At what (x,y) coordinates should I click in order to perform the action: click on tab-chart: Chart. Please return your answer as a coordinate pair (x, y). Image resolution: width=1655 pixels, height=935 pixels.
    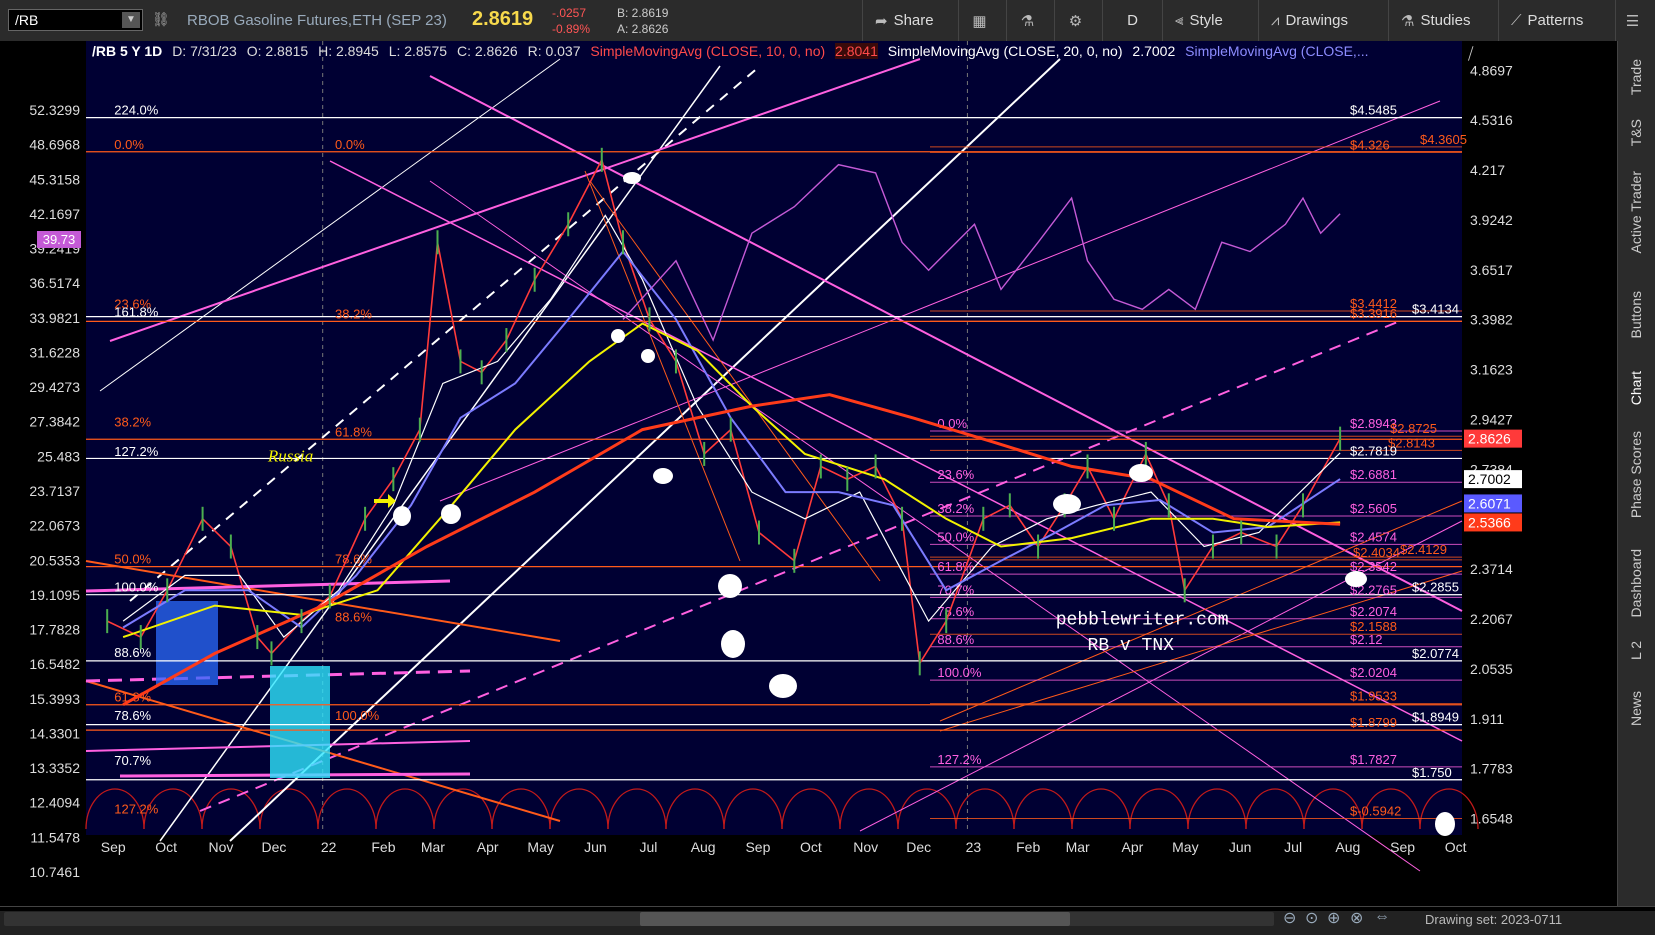
    Looking at the image, I should click on (1636, 388).